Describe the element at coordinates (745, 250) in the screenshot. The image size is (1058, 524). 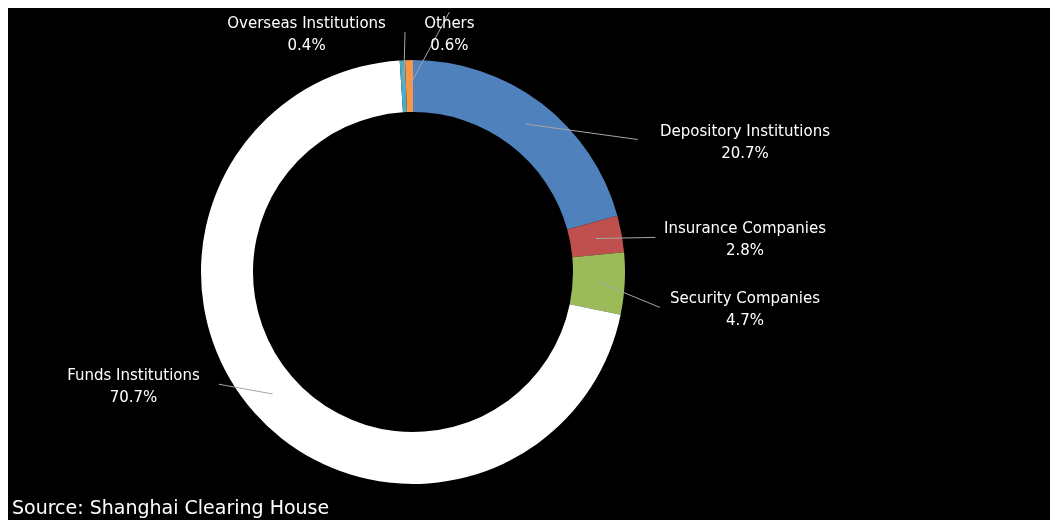
I see `data-label: 2.8%` at that location.